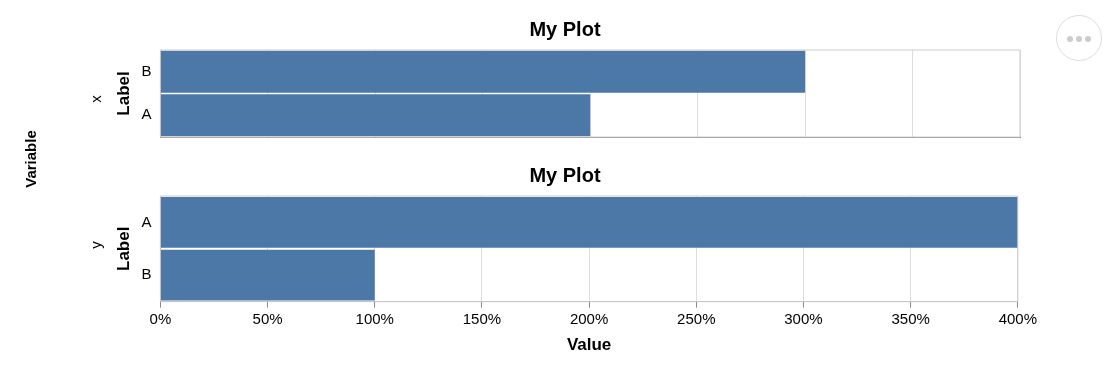  Describe the element at coordinates (910, 318) in the screenshot. I see `x-tick-label: 350%` at that location.